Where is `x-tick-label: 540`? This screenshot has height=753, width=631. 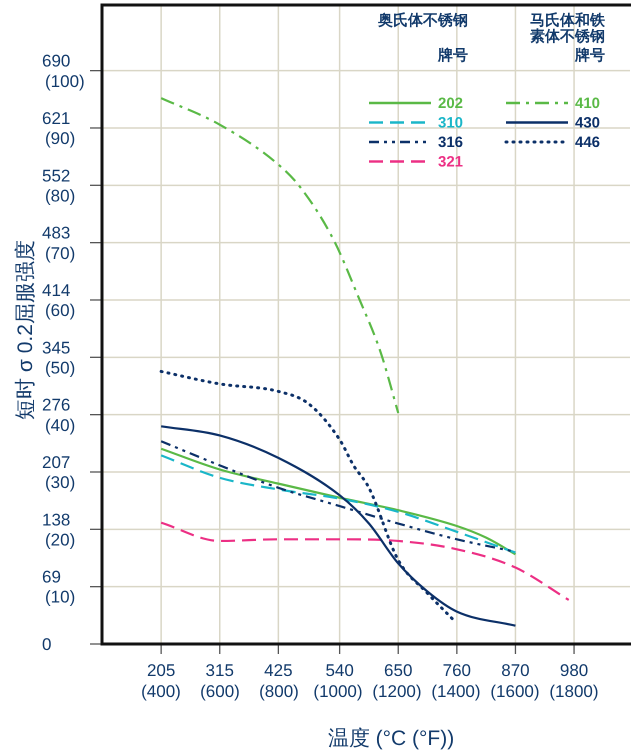
x-tick-label: 540 is located at coordinates (339, 670).